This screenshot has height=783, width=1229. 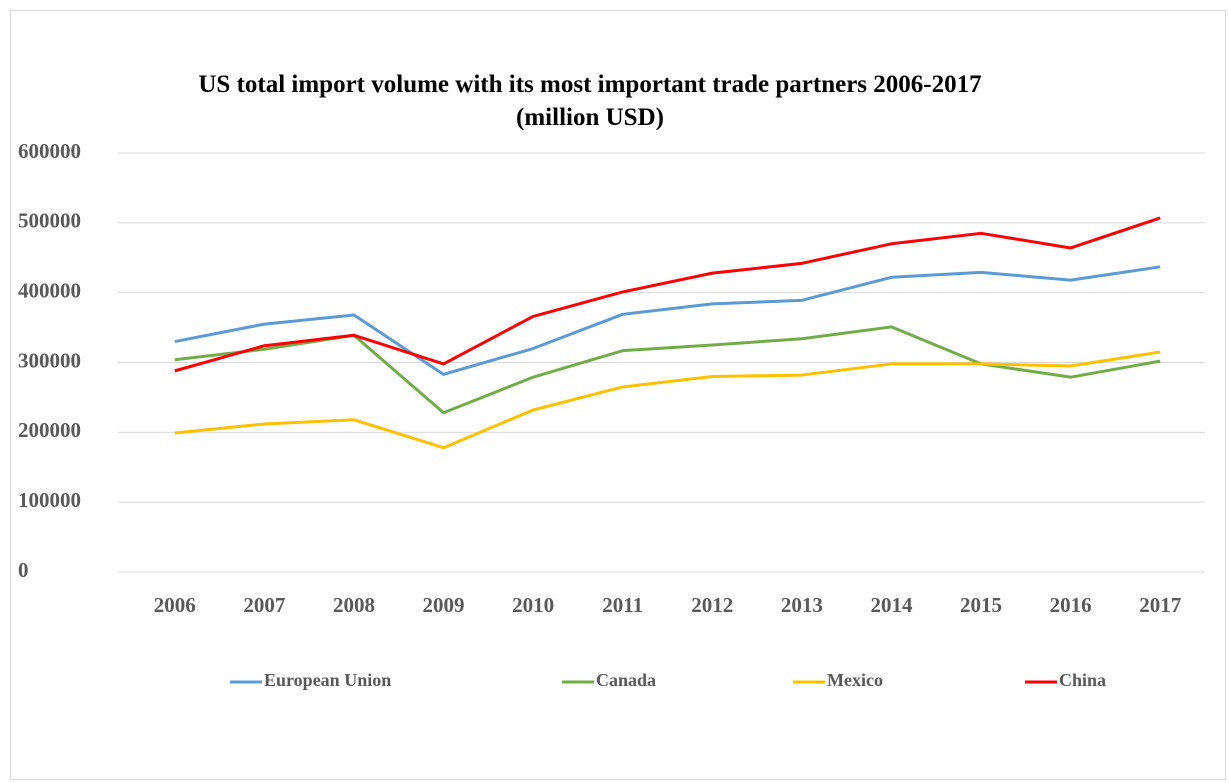 What do you see at coordinates (264, 605) in the screenshot?
I see `x-tick-label: 2007` at bounding box center [264, 605].